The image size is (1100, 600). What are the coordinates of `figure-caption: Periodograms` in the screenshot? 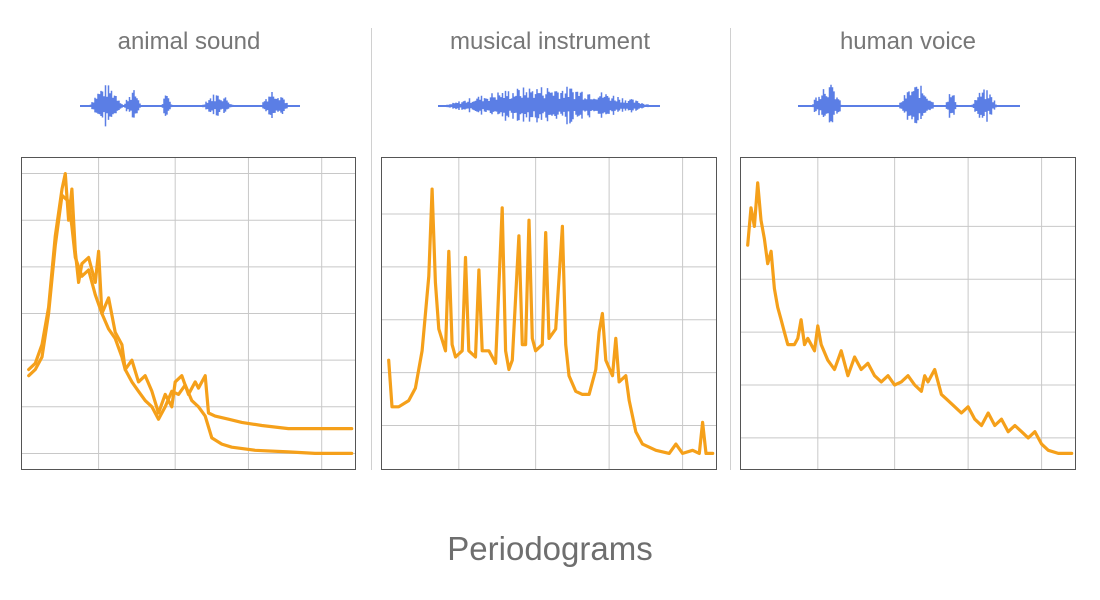 It's located at (550, 548).